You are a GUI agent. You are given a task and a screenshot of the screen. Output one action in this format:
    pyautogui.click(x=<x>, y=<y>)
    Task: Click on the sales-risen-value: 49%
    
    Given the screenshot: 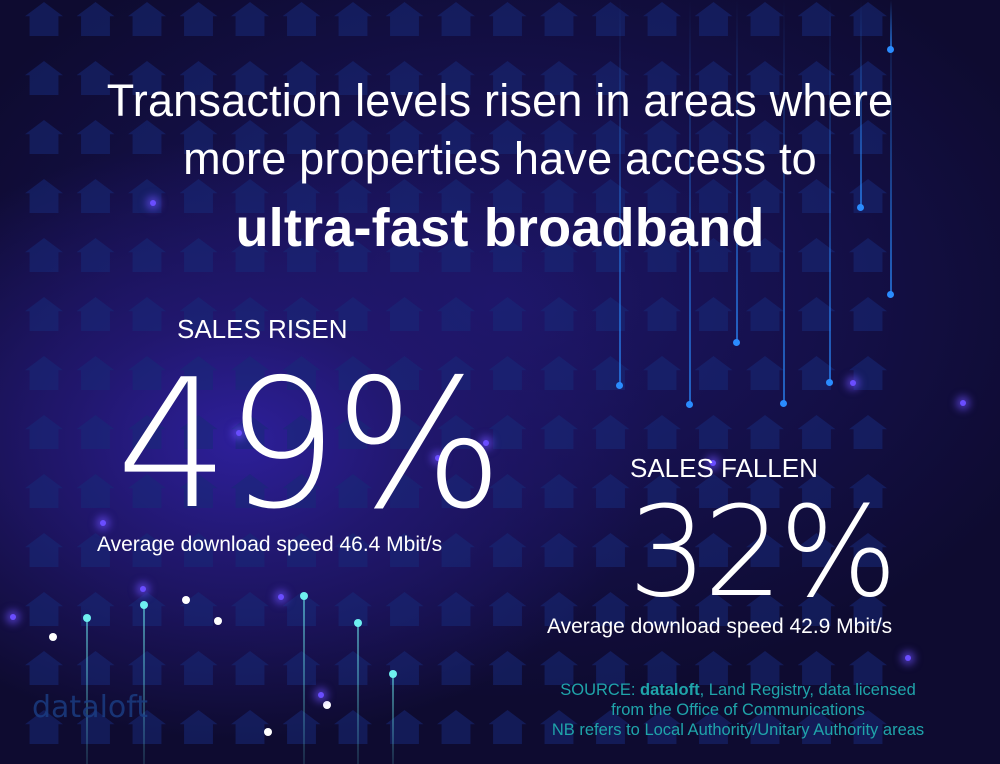 What is the action you would take?
    pyautogui.click(x=310, y=444)
    